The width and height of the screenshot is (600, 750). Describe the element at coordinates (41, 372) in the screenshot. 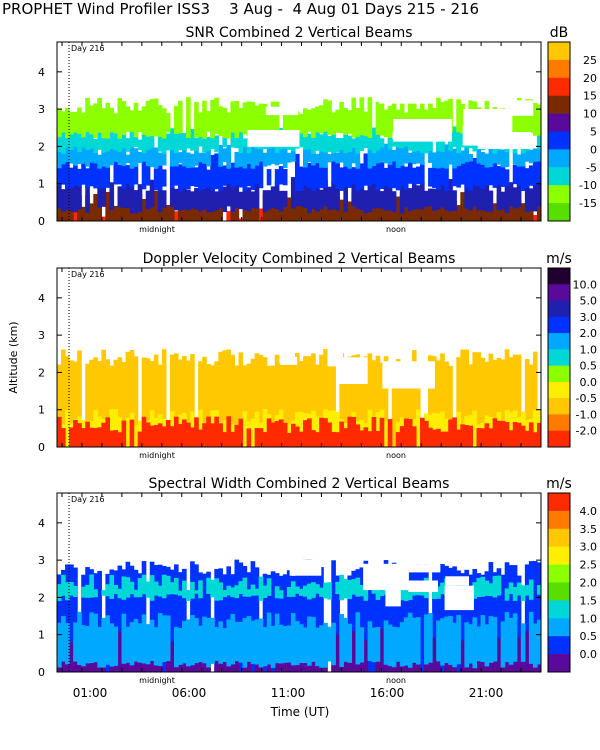

I see `y-tick-label: 2` at that location.